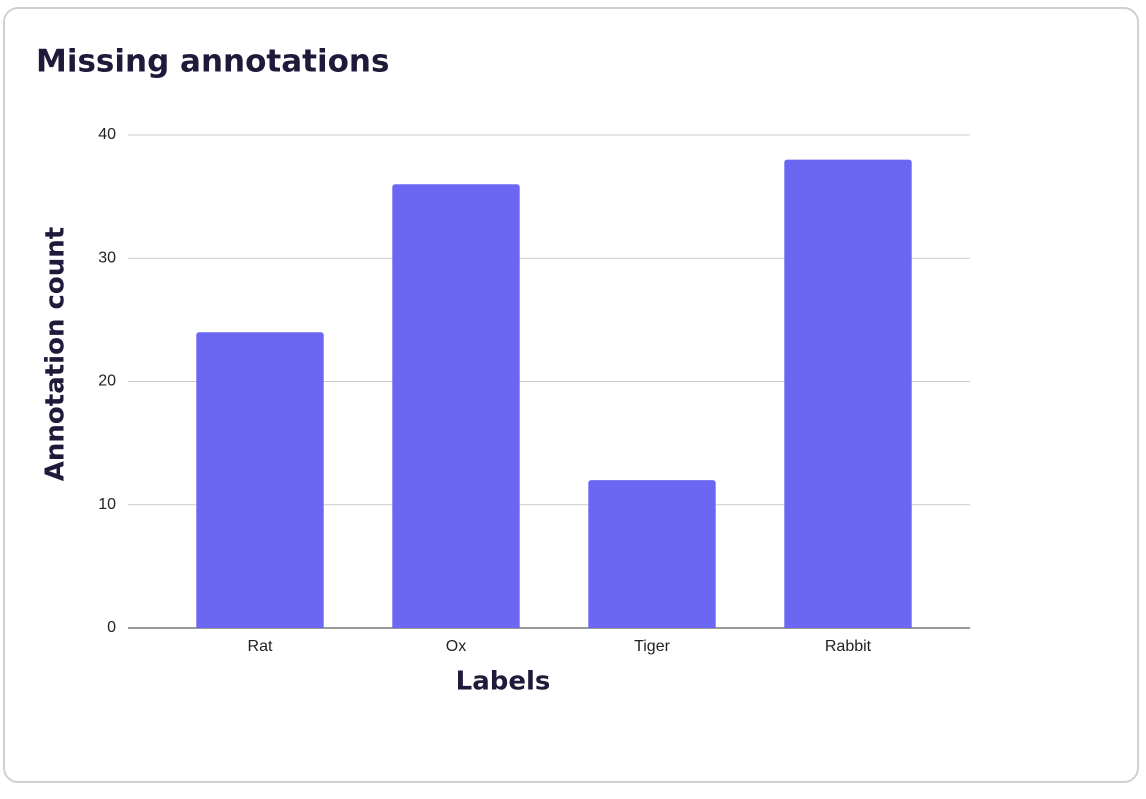  I want to click on x-tick-label: Ox, so click(456, 646).